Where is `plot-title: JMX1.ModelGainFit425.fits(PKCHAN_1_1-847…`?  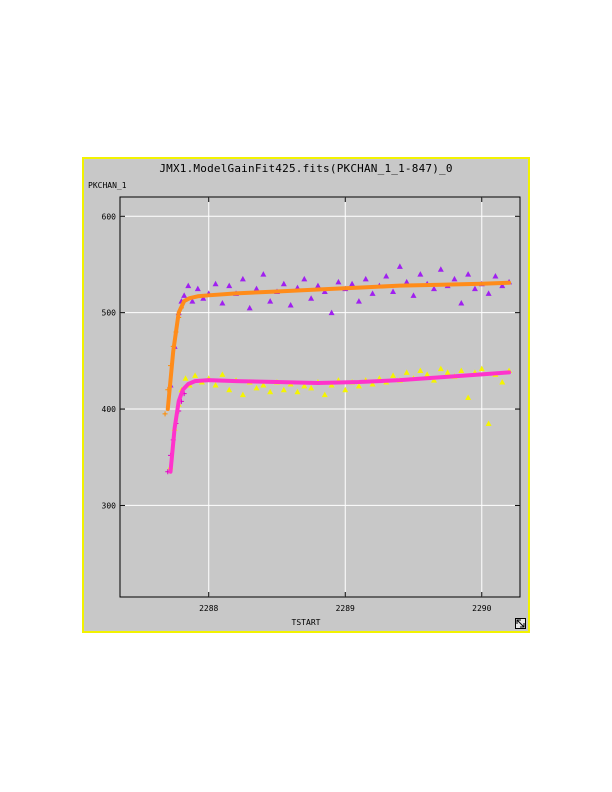
plot-title: JMX1.ModelGainFit425.fits(PKCHAN_1_1-847… is located at coordinates (306, 168).